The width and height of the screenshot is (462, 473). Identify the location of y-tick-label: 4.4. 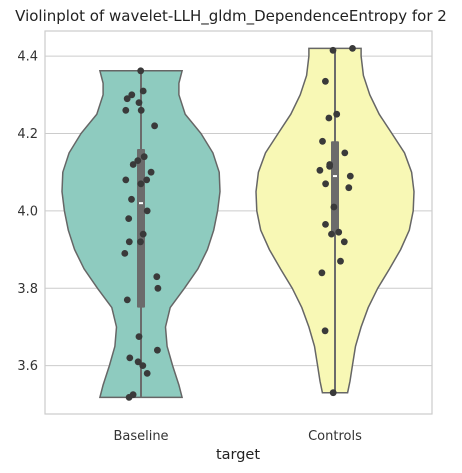
(27, 57).